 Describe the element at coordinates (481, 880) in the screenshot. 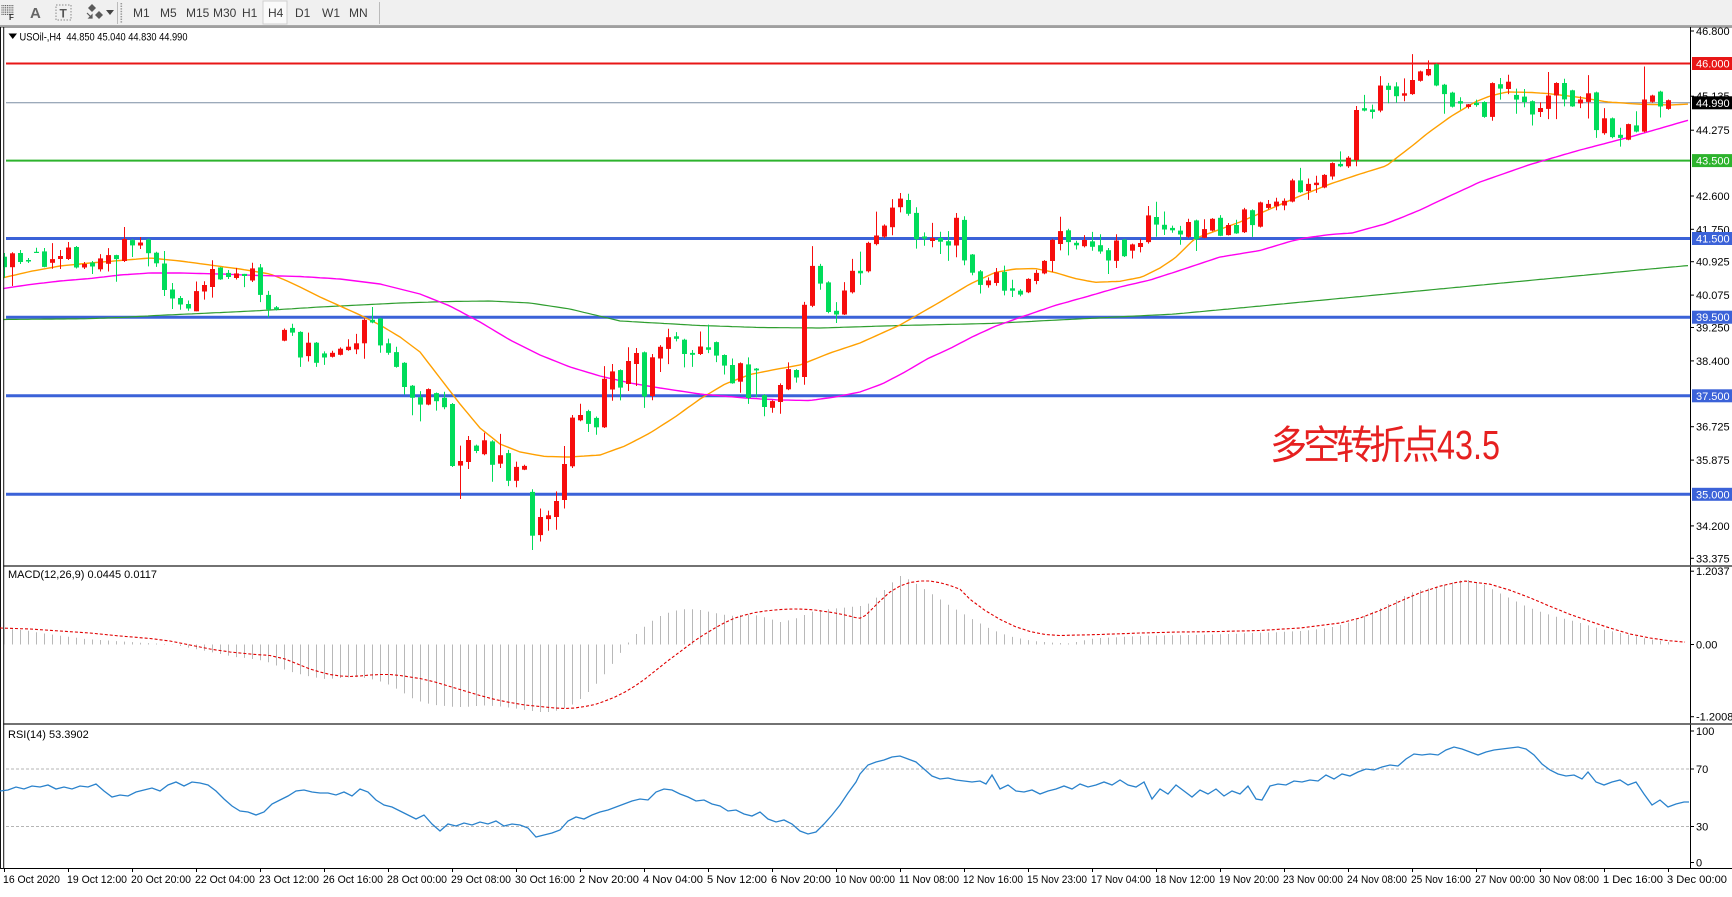

I see `svg-text: 29 Oct 08:00` at that location.